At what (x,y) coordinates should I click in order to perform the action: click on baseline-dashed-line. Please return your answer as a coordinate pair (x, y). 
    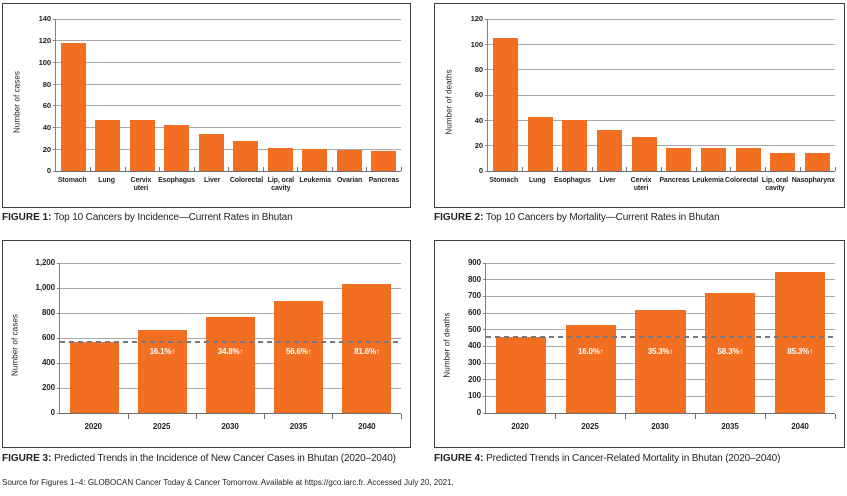
    Looking at the image, I should click on (660, 337).